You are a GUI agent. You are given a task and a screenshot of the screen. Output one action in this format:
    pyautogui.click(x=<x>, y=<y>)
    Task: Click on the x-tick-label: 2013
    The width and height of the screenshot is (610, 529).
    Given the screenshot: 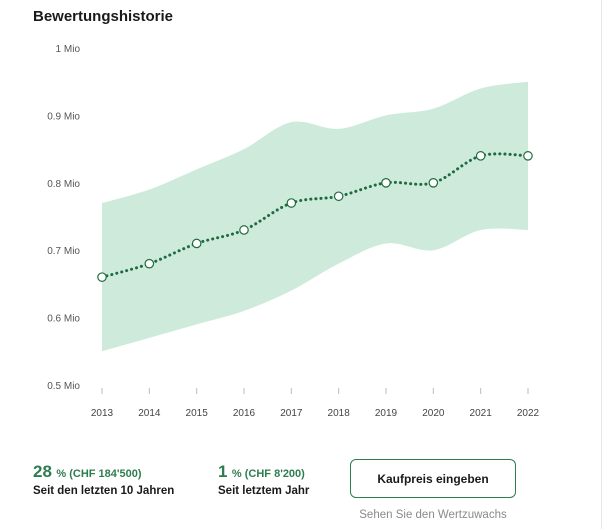 What is the action you would take?
    pyautogui.click(x=102, y=413)
    